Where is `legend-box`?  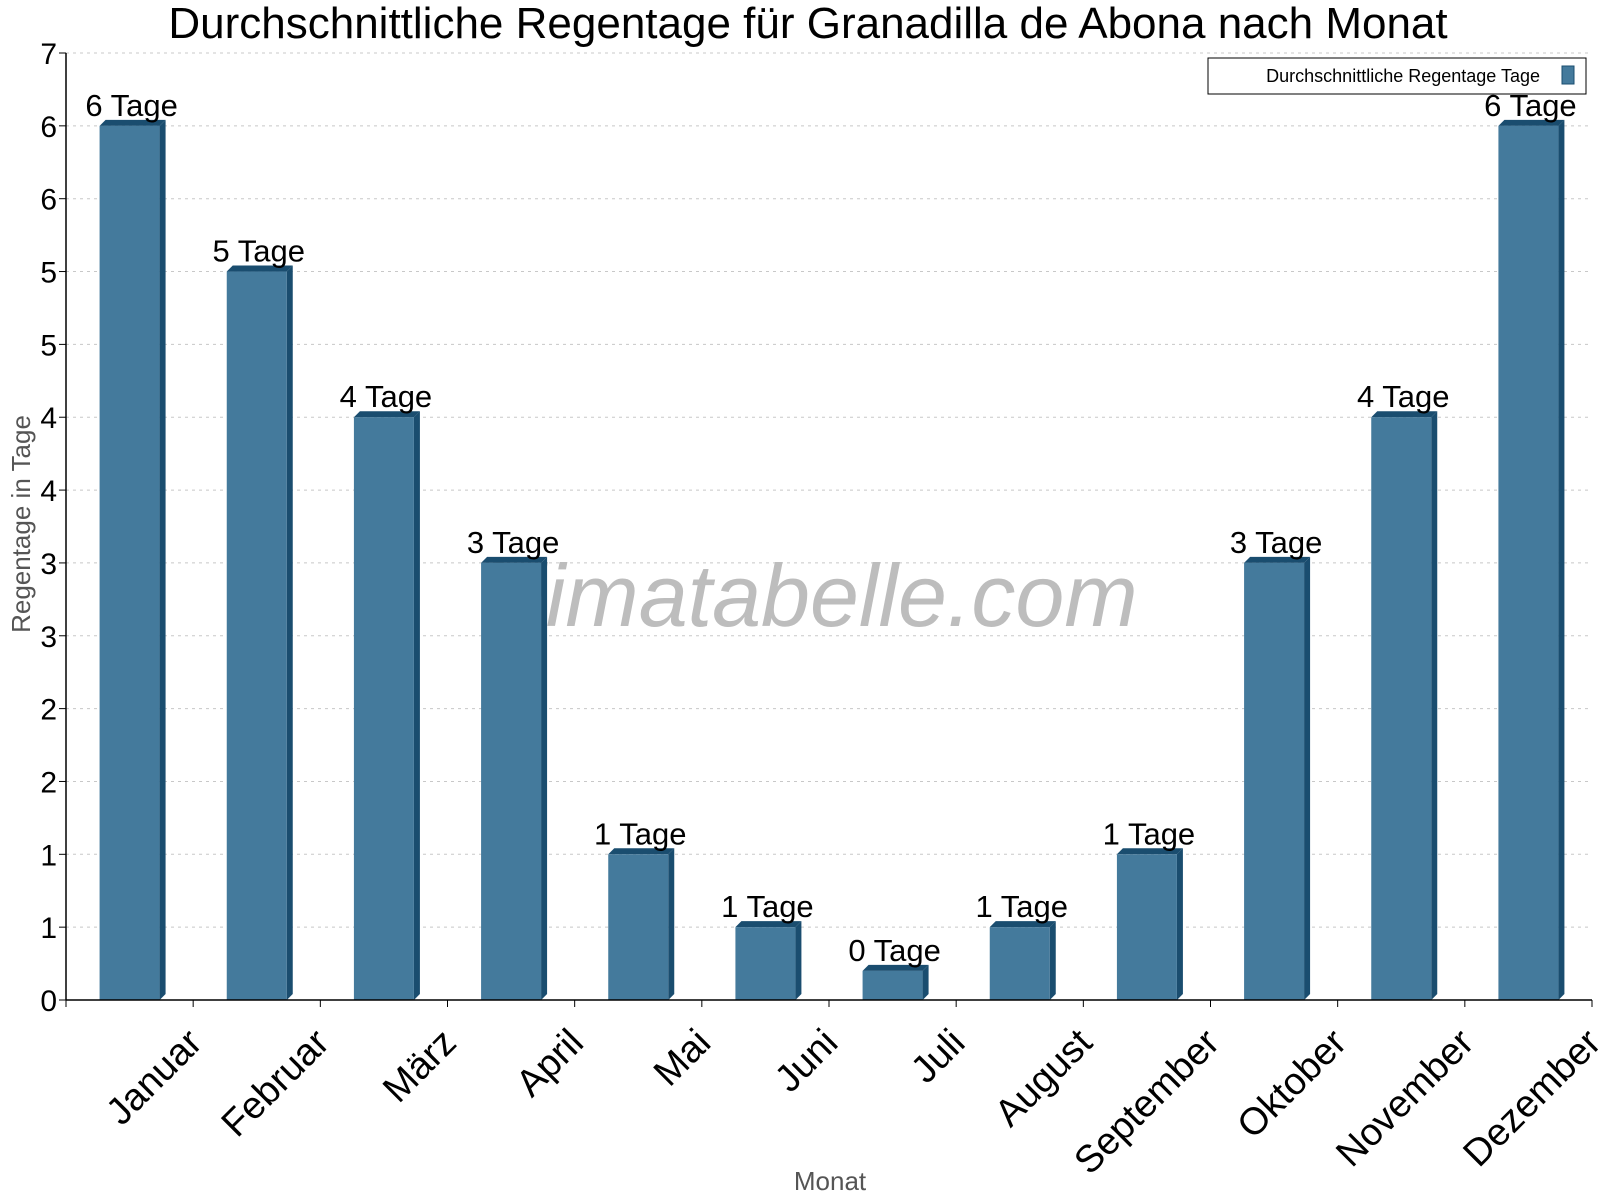 legend-box is located at coordinates (1397, 76).